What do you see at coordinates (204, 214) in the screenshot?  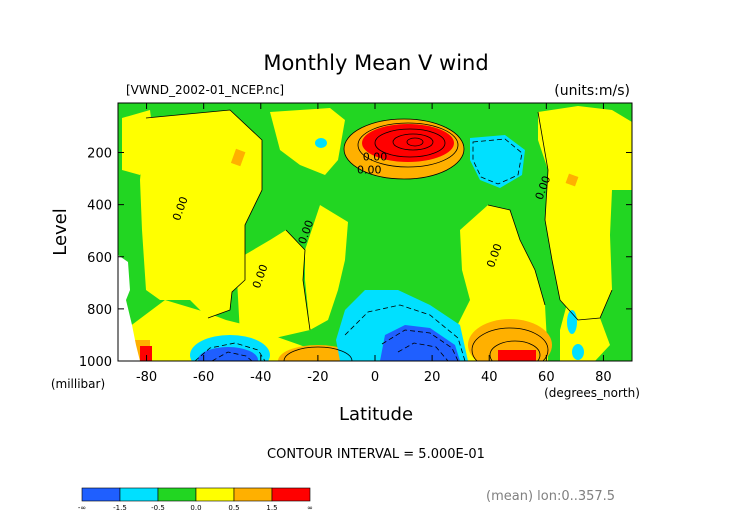 I see `contour-zero-south` at bounding box center [204, 214].